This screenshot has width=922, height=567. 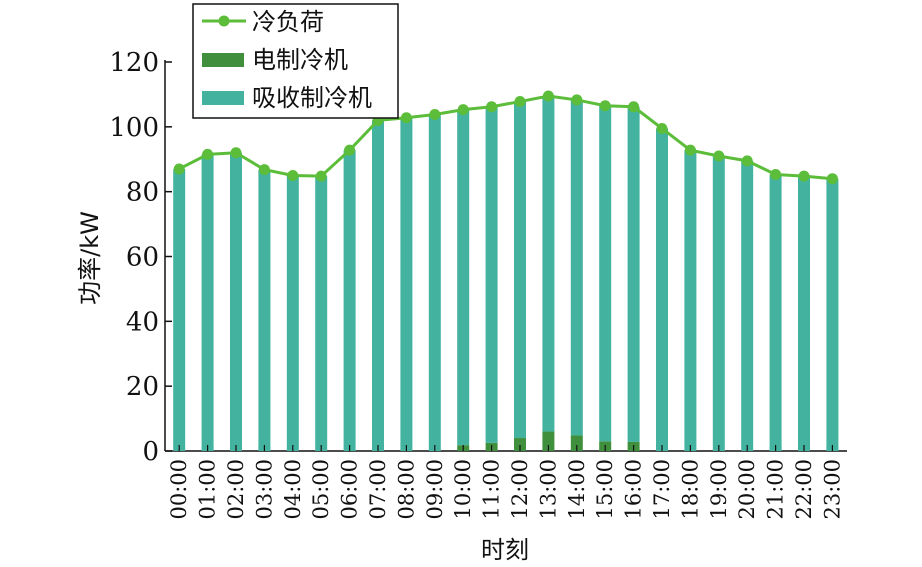 What do you see at coordinates (179, 489) in the screenshot?
I see `x-tick-label: 00:00` at bounding box center [179, 489].